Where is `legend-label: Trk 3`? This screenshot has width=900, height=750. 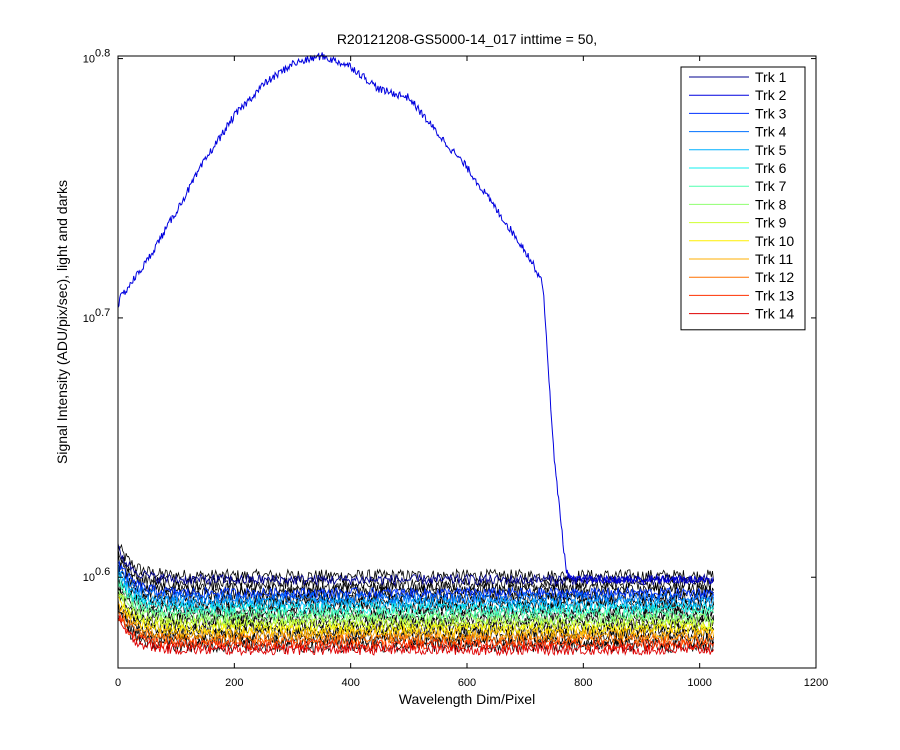
legend-label: Trk 3 is located at coordinates (771, 113).